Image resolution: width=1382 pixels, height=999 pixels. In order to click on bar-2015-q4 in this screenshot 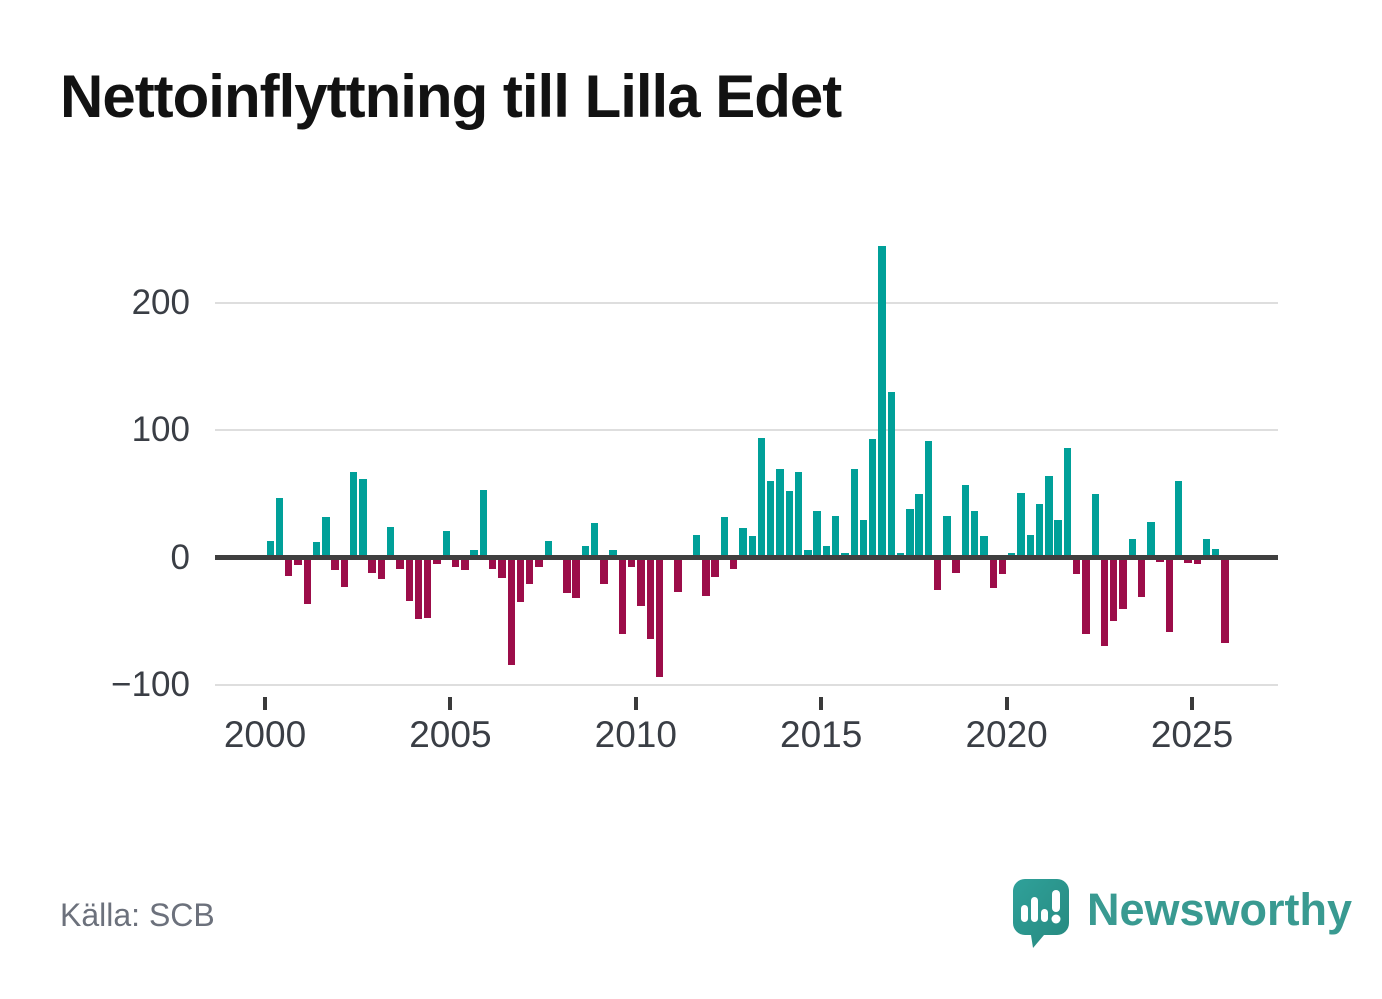, I will do `click(854, 513)`.